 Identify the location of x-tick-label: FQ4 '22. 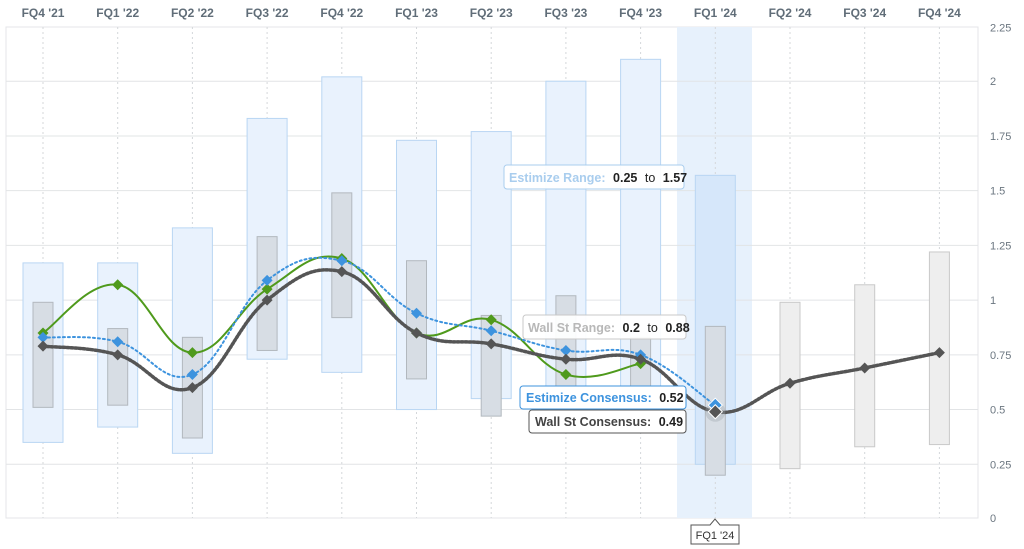
(341, 13).